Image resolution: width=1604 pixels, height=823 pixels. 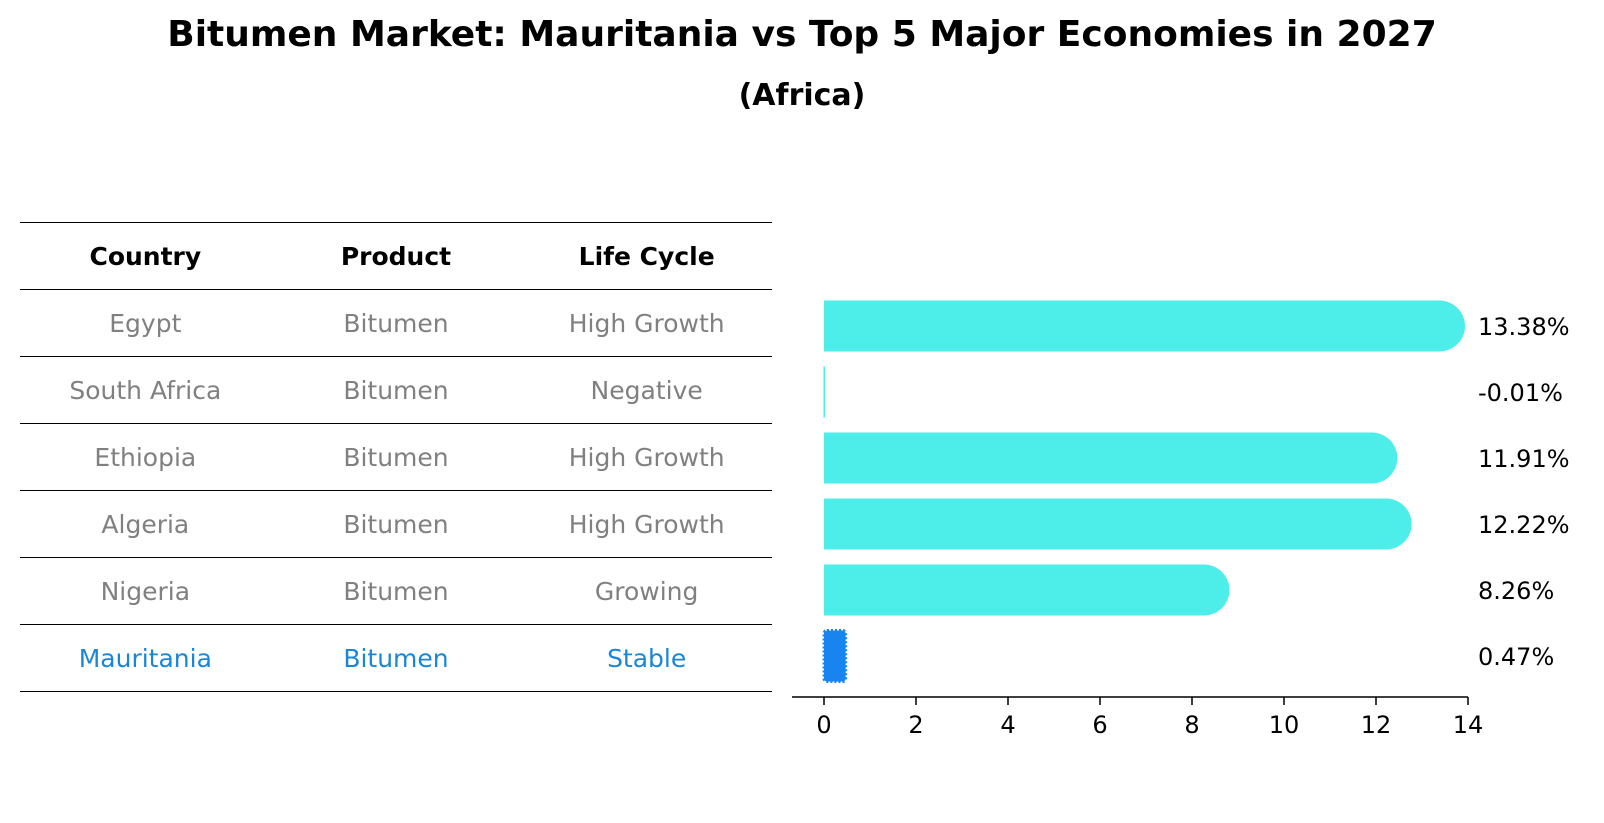 I want to click on header-product: Product, so click(x=396, y=256).